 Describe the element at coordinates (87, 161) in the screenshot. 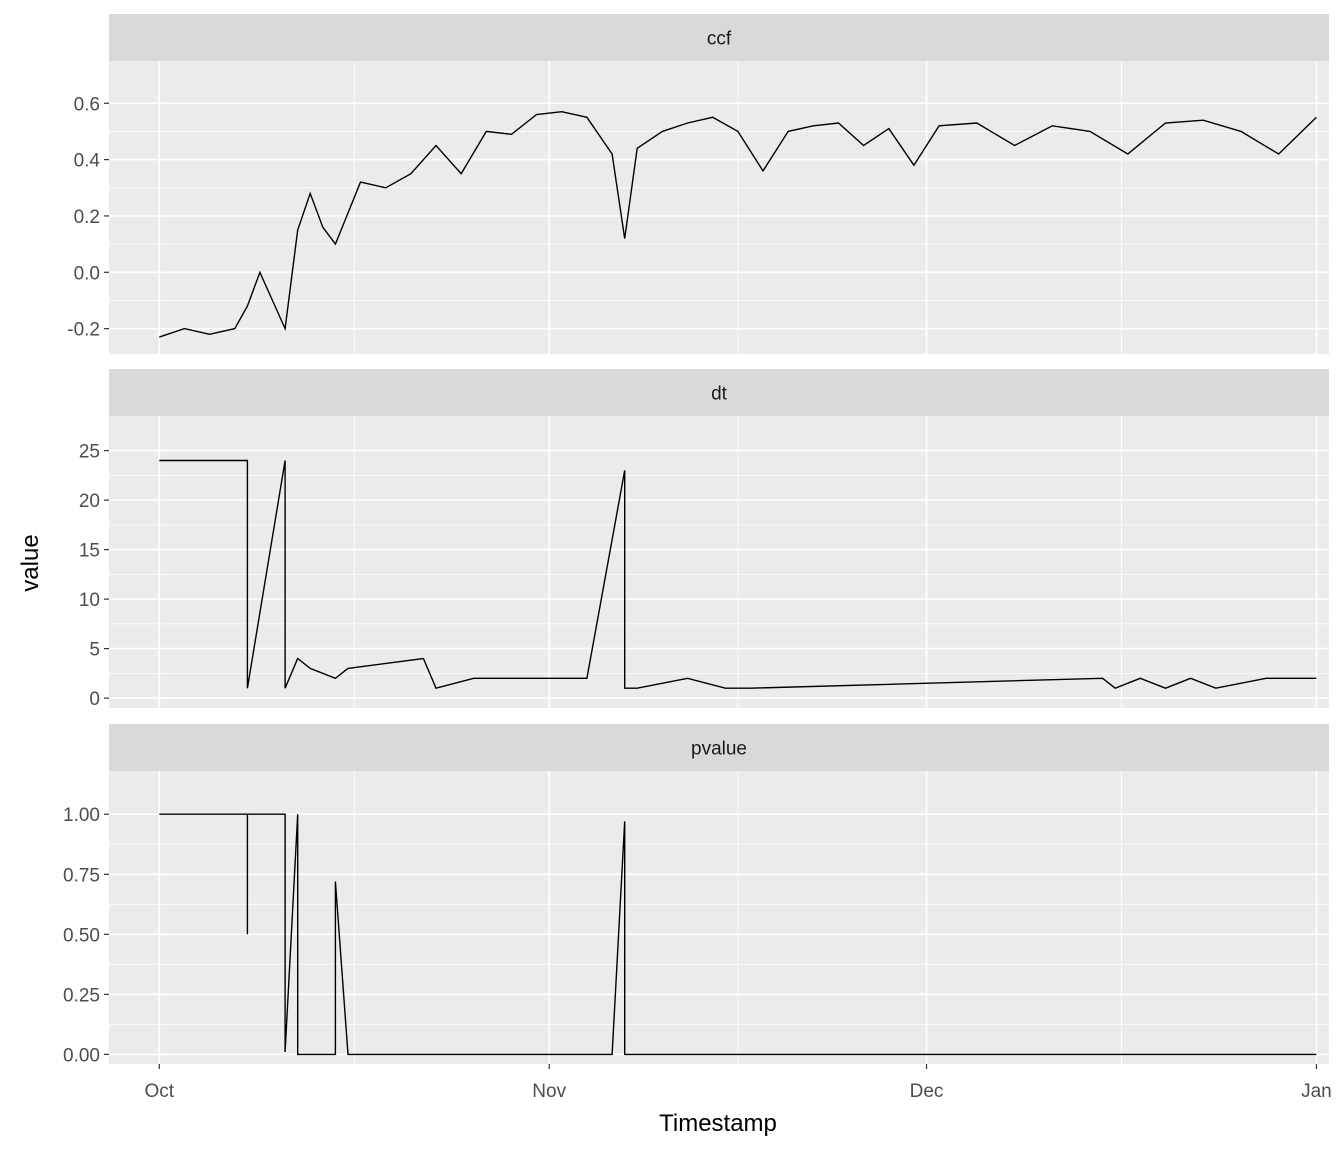

I see `y-tick-label: 0.4` at that location.